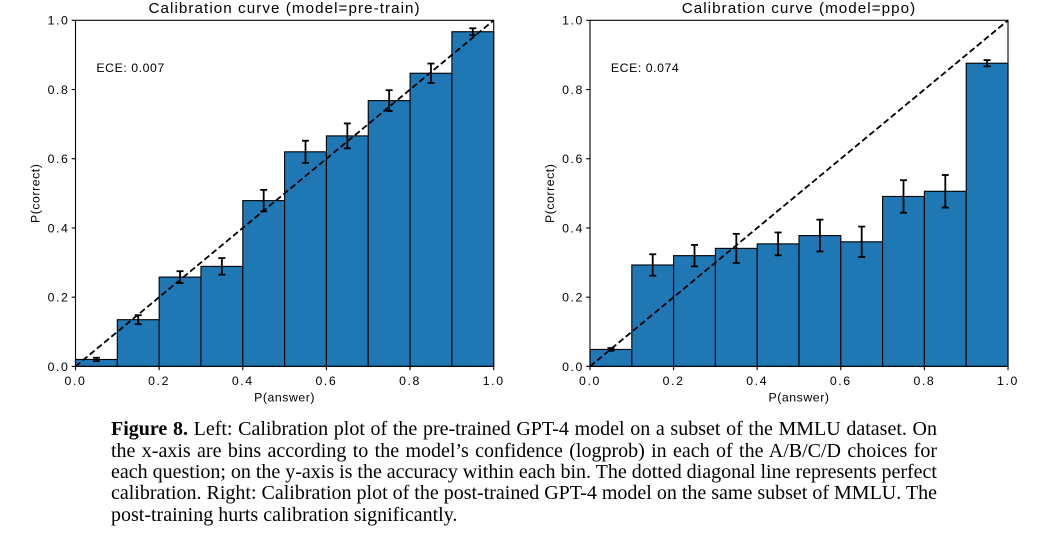 This screenshot has height=544, width=1054. I want to click on svg-text: ECE: 0.007, so click(130, 68).